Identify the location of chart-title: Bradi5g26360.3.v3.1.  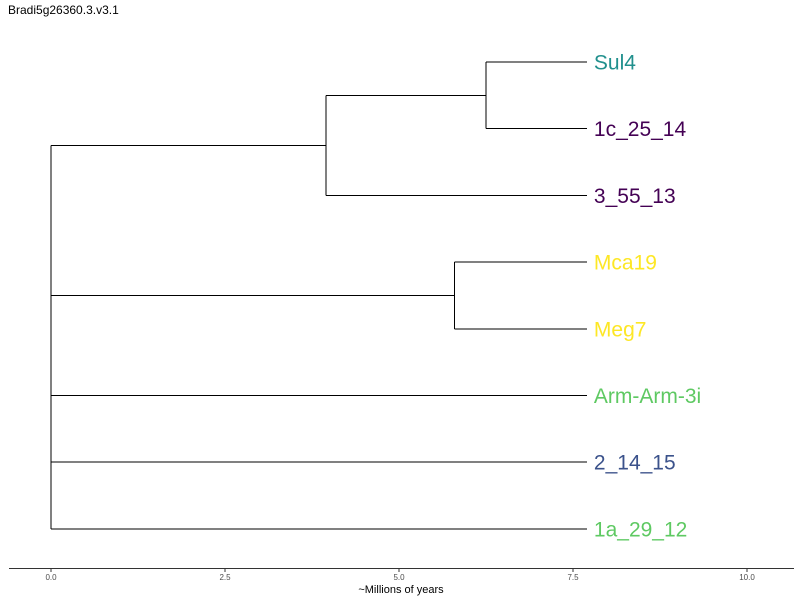
(63, 10).